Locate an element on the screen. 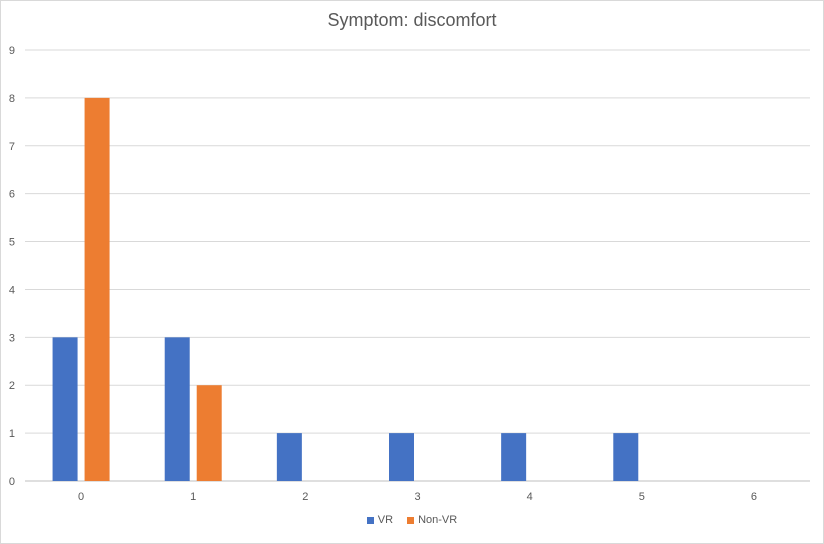  x-tick-label-6: 6 is located at coordinates (754, 497).